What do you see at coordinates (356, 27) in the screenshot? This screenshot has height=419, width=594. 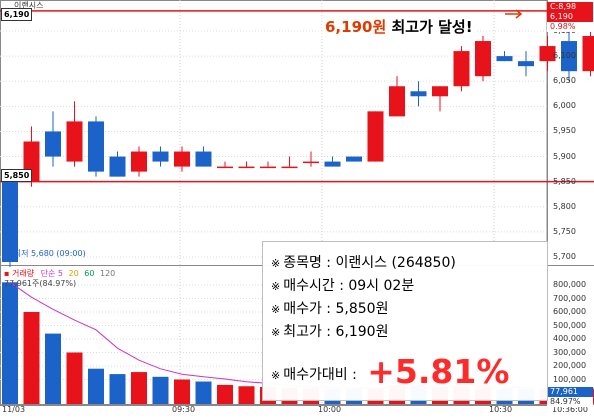 I see `headline-price: 6,190원` at bounding box center [356, 27].